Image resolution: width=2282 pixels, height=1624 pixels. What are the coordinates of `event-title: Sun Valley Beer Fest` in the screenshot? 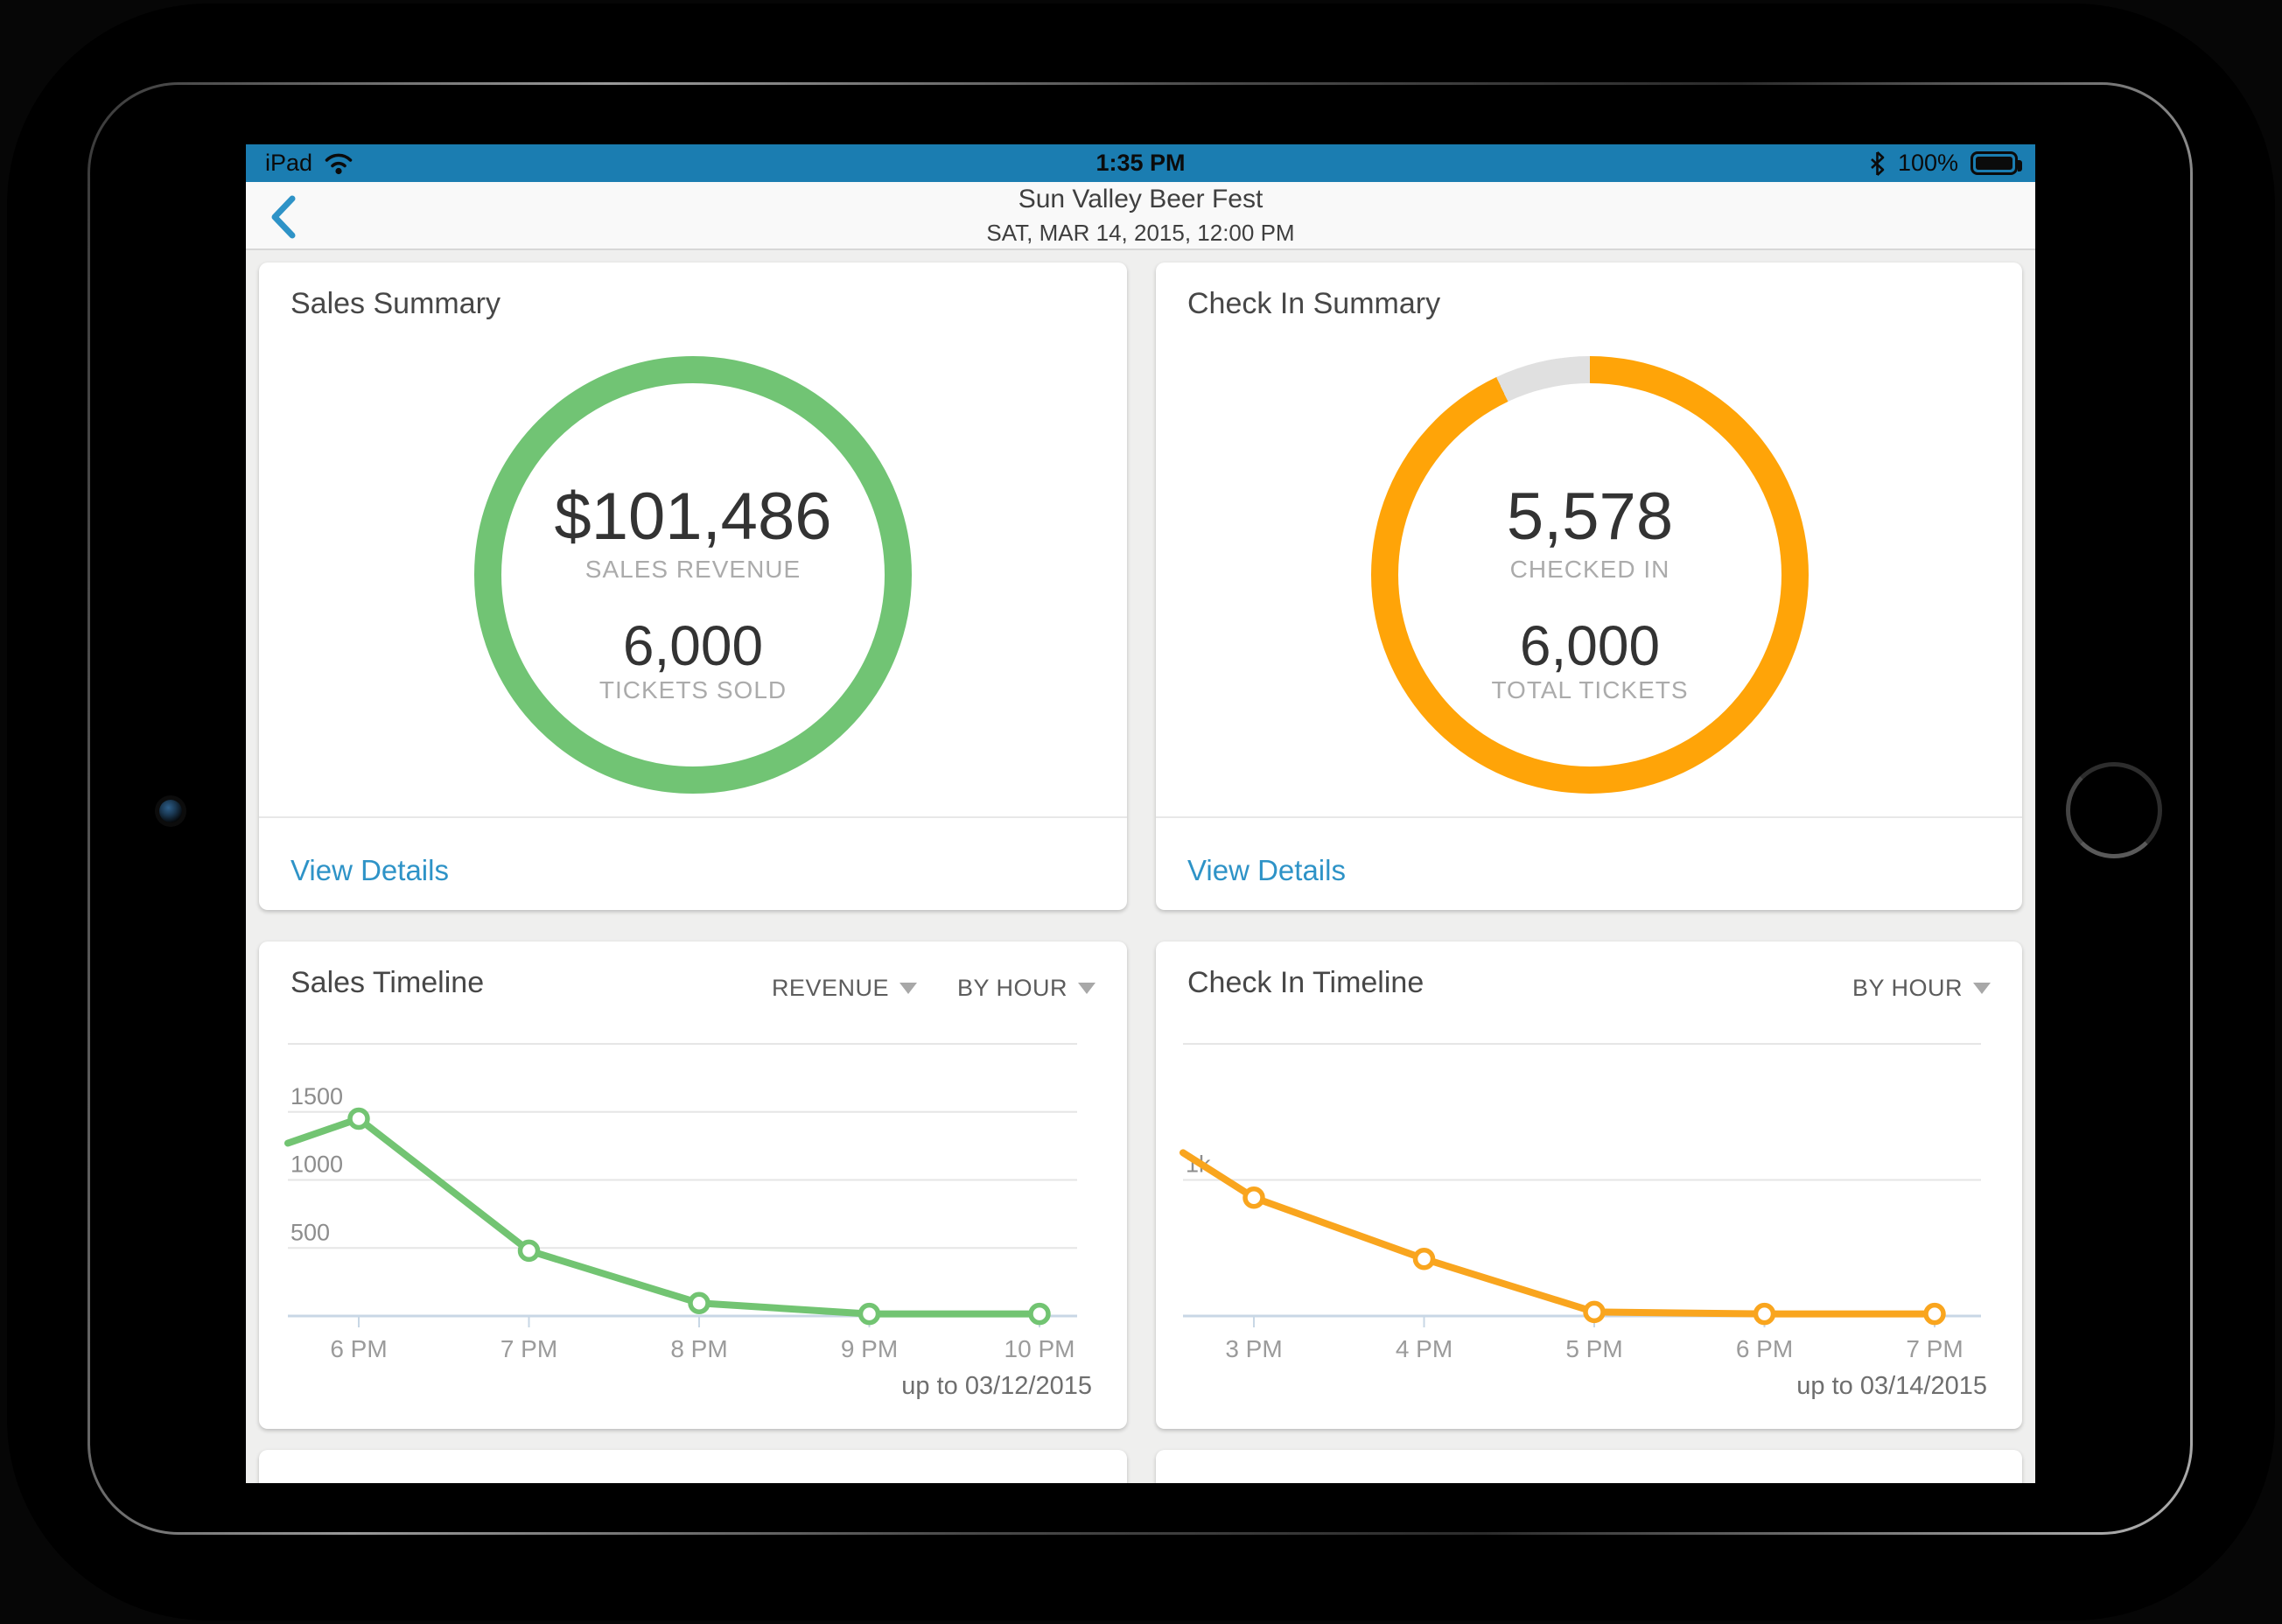 It's located at (1141, 199).